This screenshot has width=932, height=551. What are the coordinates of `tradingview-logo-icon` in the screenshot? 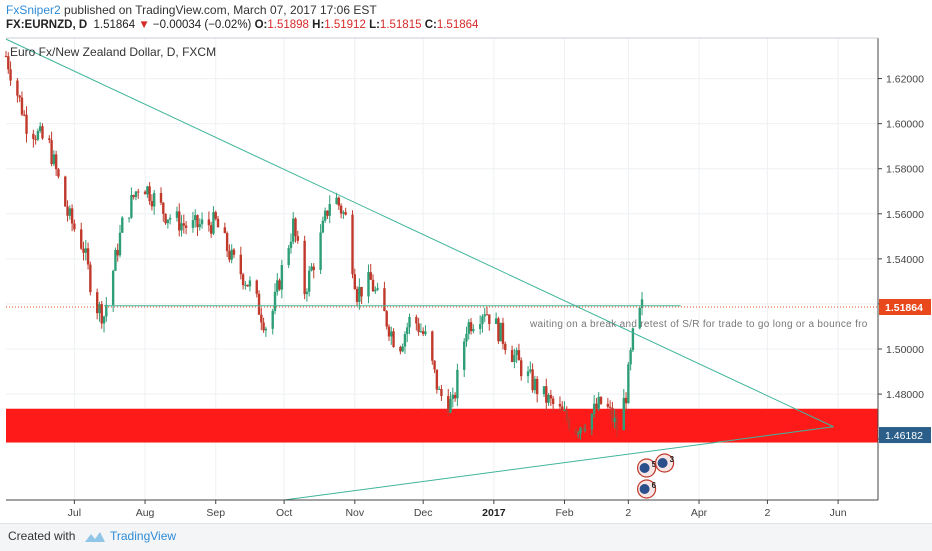 It's located at (95, 537).